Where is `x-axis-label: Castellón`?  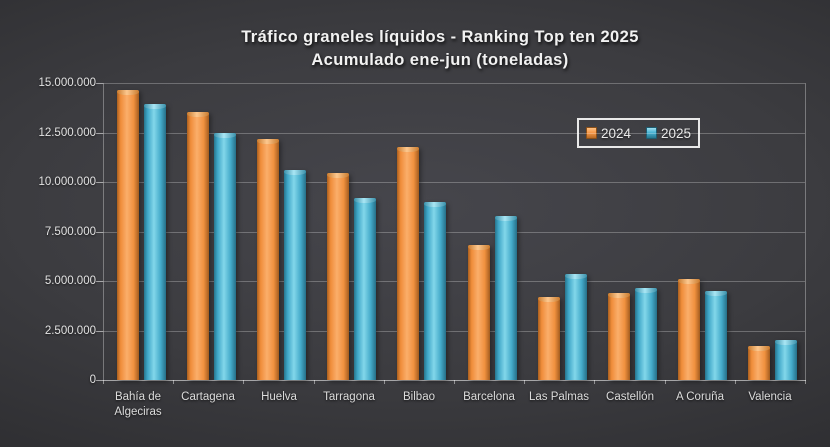
x-axis-label: Castellón is located at coordinates (630, 397).